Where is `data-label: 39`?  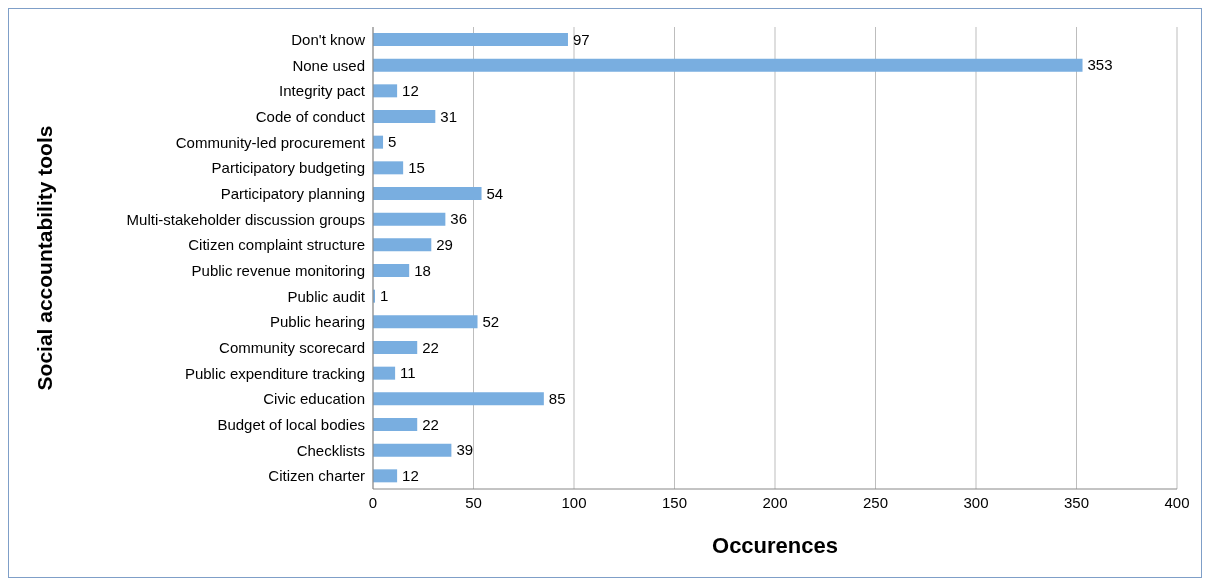
data-label: 39 is located at coordinates (465, 450).